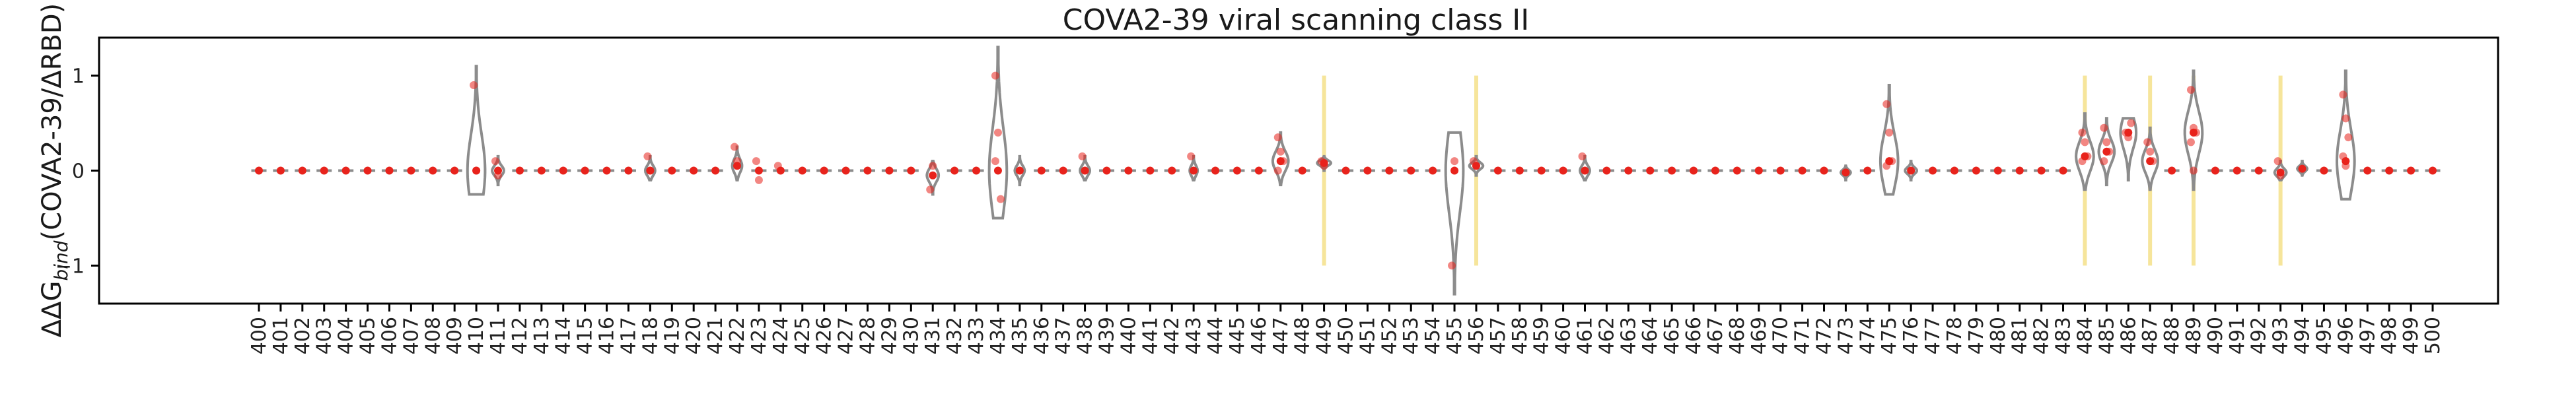 Image resolution: width=2576 pixels, height=396 pixels. Describe the element at coordinates (77, 172) in the screenshot. I see `y-axis: 1 0 −1` at that location.